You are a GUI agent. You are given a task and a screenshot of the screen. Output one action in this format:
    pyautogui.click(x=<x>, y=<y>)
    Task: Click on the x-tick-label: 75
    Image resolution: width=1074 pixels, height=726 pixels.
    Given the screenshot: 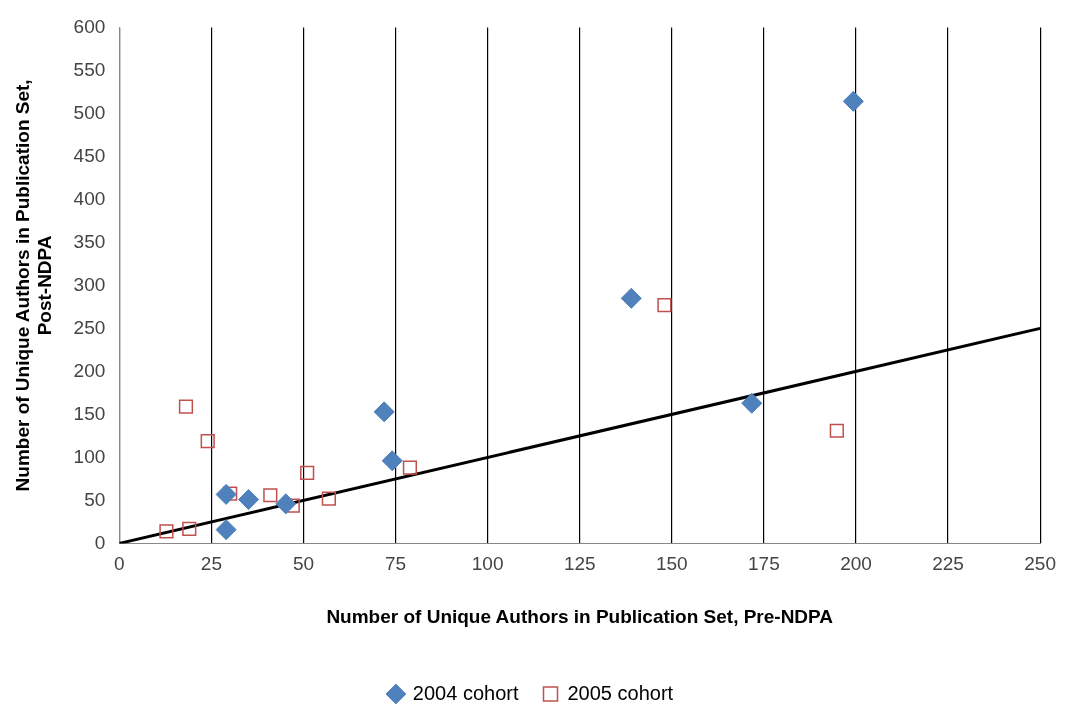 What is the action you would take?
    pyautogui.click(x=395, y=564)
    